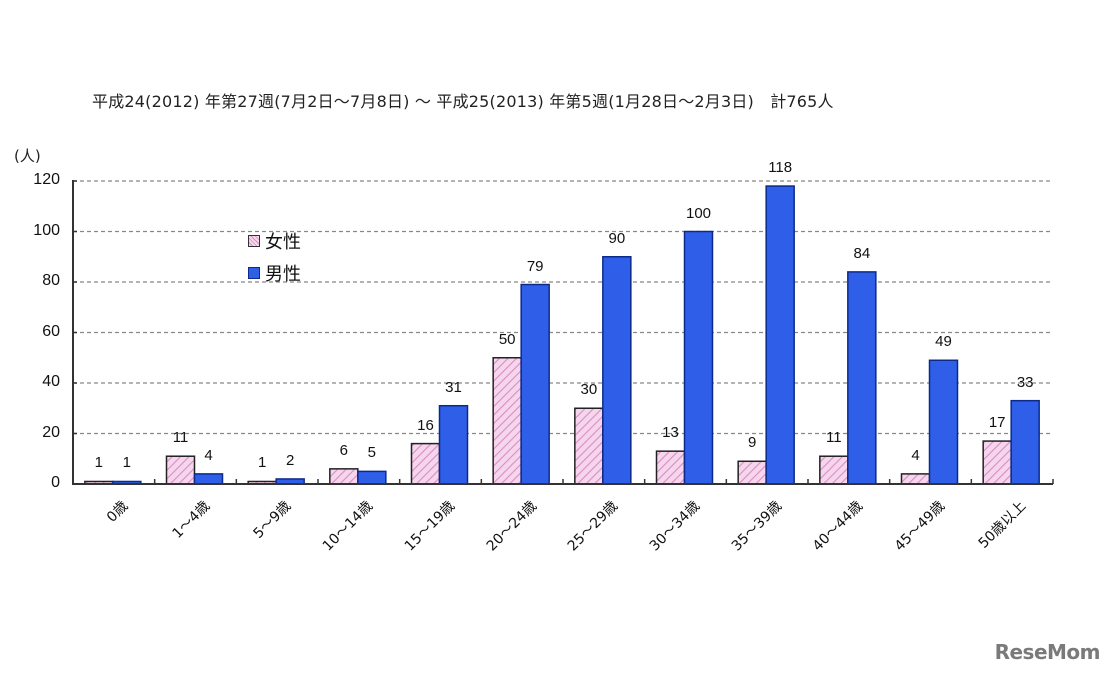 Image resolution: width=1114 pixels, height=678 pixels. What do you see at coordinates (617, 238) in the screenshot?
I see `data-label-male: 90` at bounding box center [617, 238].